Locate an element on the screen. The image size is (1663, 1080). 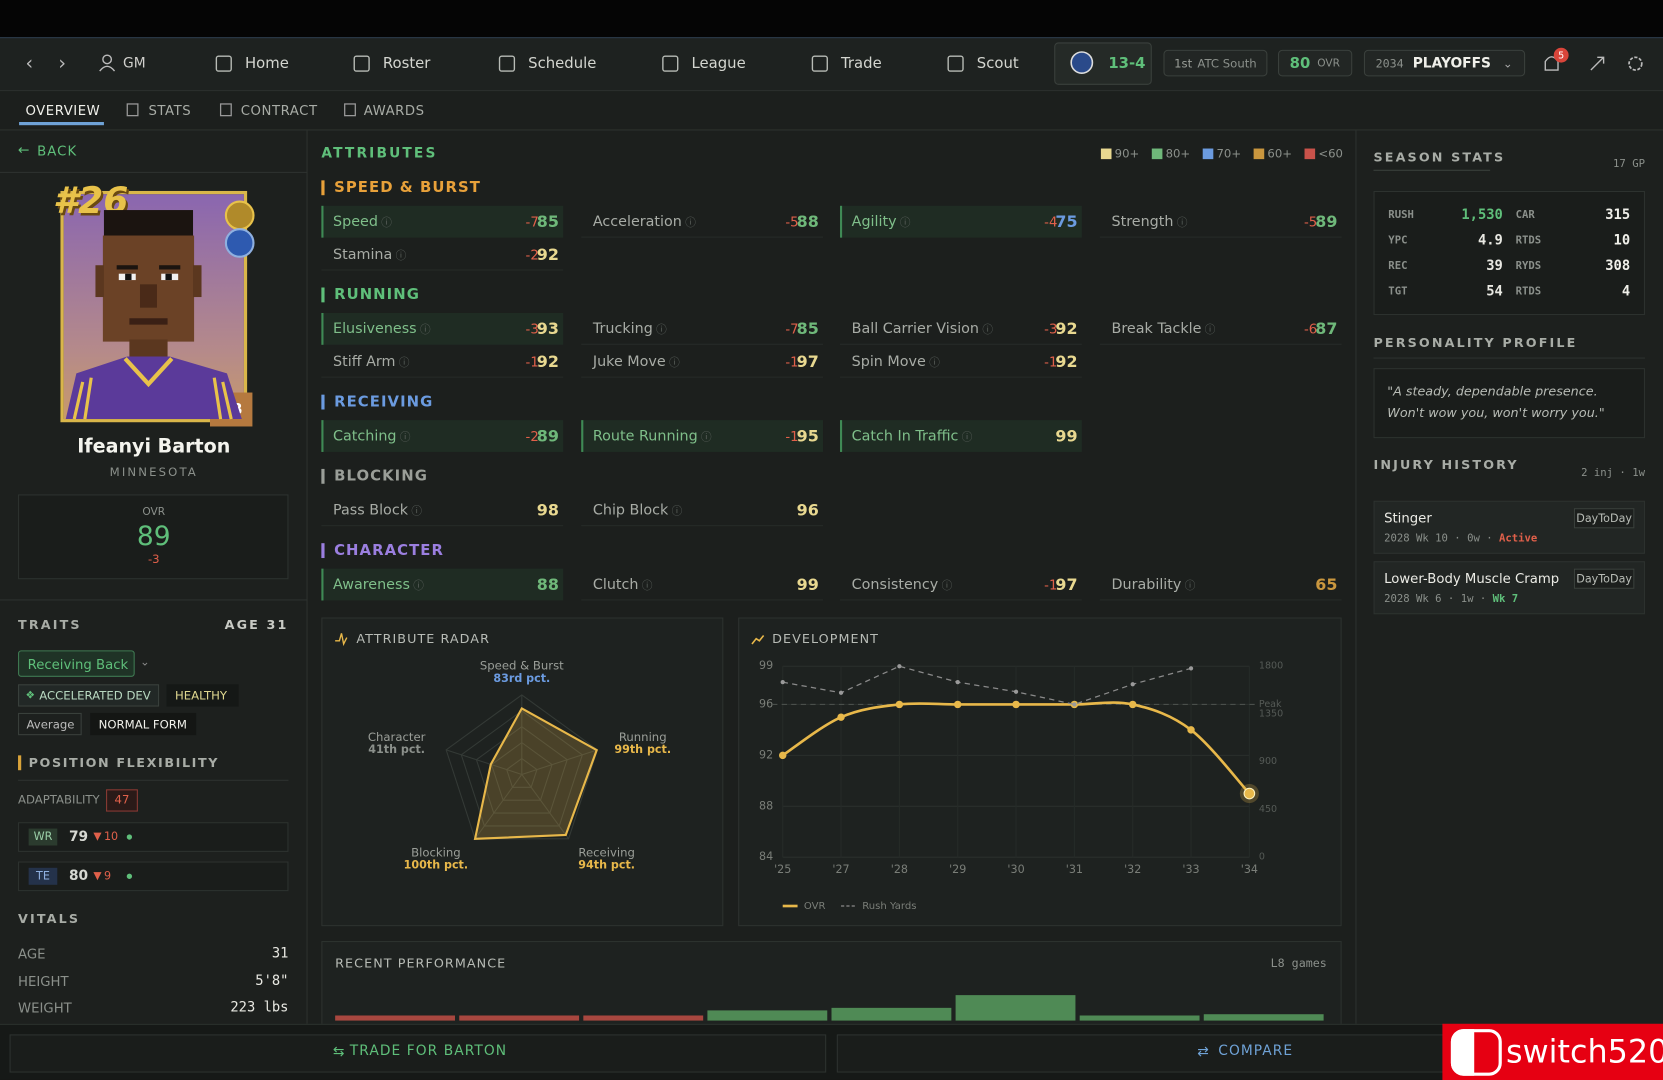
quote-box is located at coordinates (1509, 403).